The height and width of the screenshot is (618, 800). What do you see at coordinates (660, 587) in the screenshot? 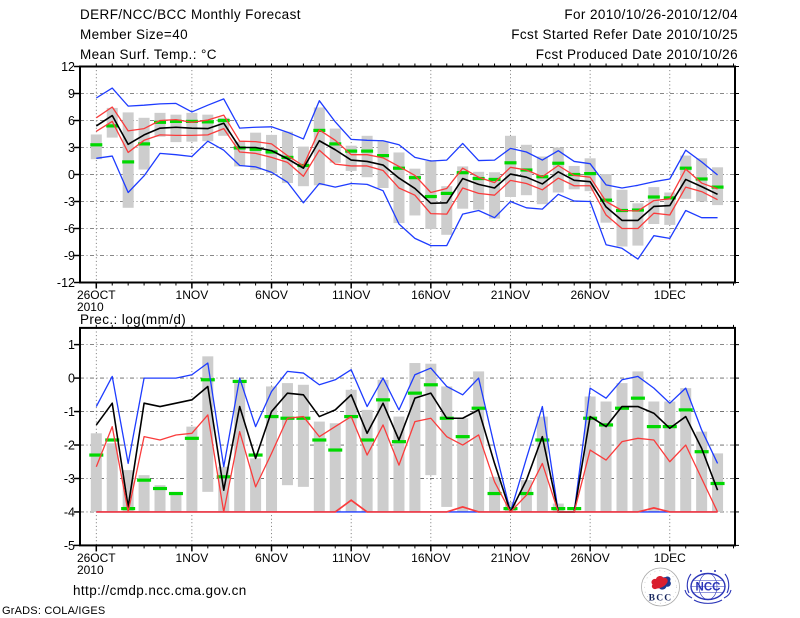
I see `bcc-logo: BCC` at bounding box center [660, 587].